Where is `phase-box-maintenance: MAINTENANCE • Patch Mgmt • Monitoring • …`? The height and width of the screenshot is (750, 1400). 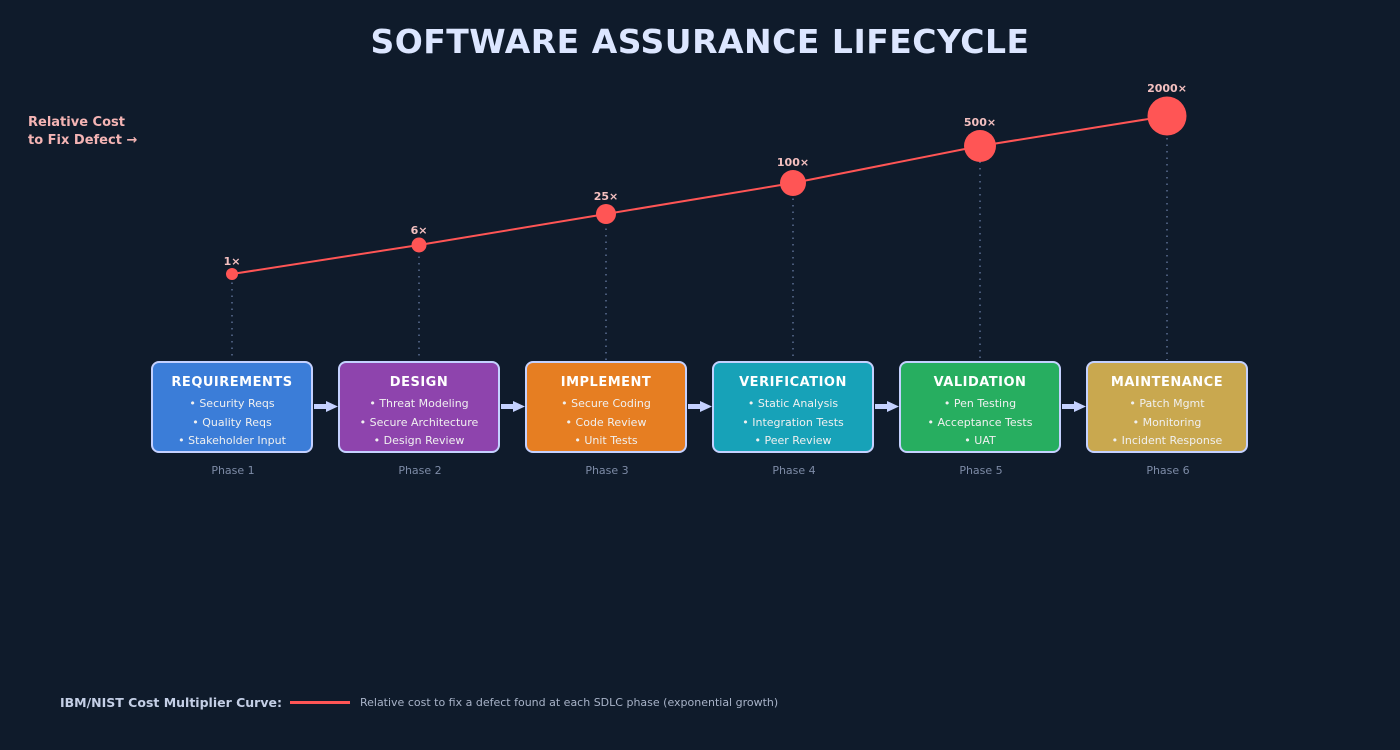 phase-box-maintenance: MAINTENANCE • Patch Mgmt • Monitoring • … is located at coordinates (1167, 407).